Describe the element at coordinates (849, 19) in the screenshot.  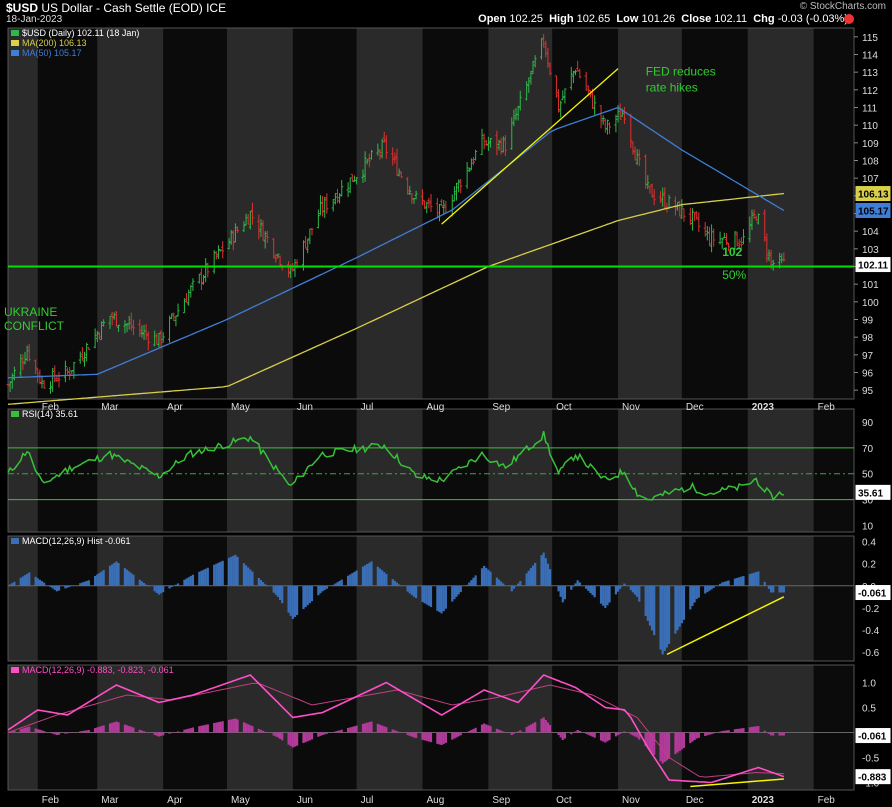
I see `close-chart-icon` at that location.